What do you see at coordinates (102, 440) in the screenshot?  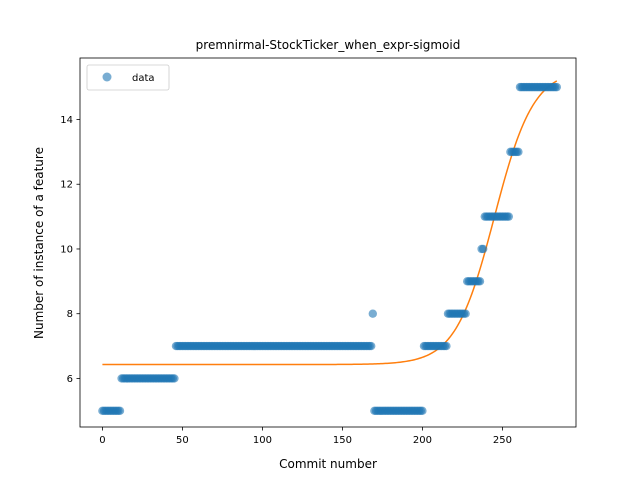 I see `x-tick-label: 0` at bounding box center [102, 440].